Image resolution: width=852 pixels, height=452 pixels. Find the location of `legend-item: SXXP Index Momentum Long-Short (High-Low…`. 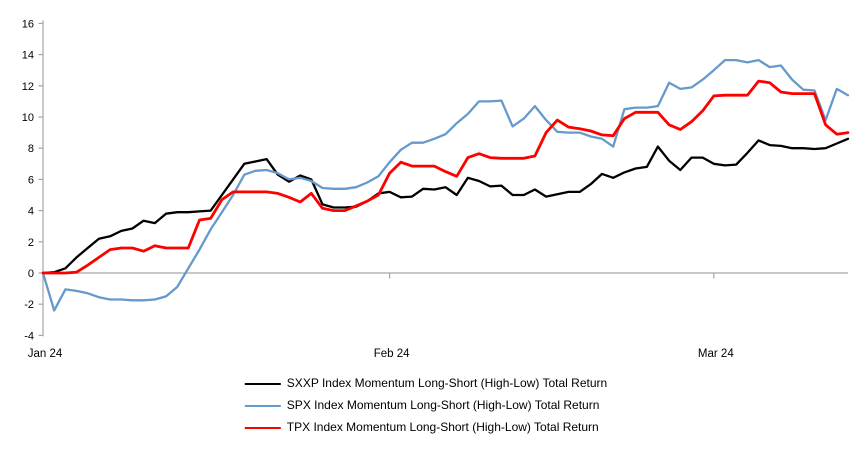

legend-item: SXXP Index Momentum Long-Short (High-Low… is located at coordinates (426, 383).